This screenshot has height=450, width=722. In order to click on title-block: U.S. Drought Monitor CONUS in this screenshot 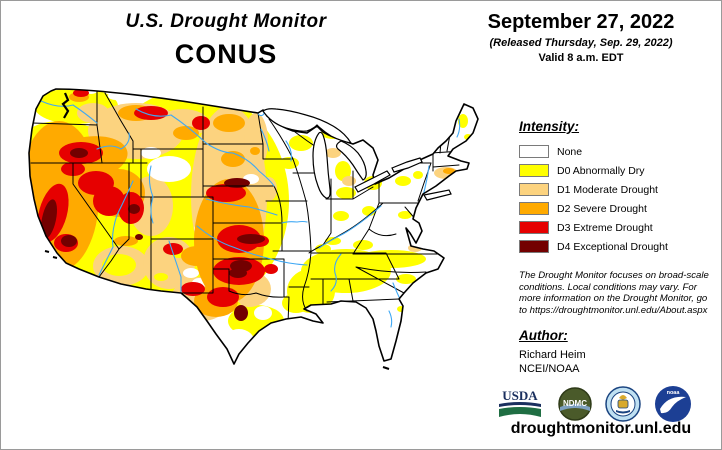, I will do `click(226, 40)`.